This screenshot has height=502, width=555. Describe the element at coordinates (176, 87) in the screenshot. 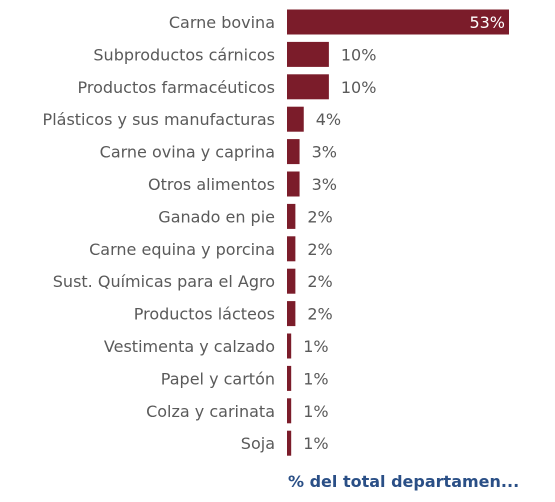

I see `category-label: Productos farmacéuticos` at that location.